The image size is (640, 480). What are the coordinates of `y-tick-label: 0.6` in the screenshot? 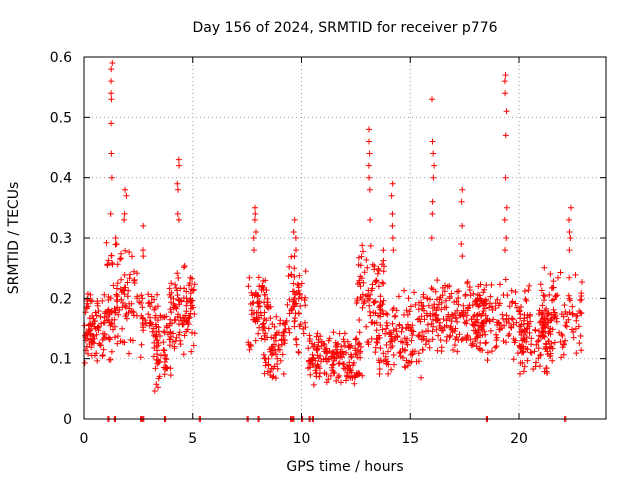 It's located at (61, 58).